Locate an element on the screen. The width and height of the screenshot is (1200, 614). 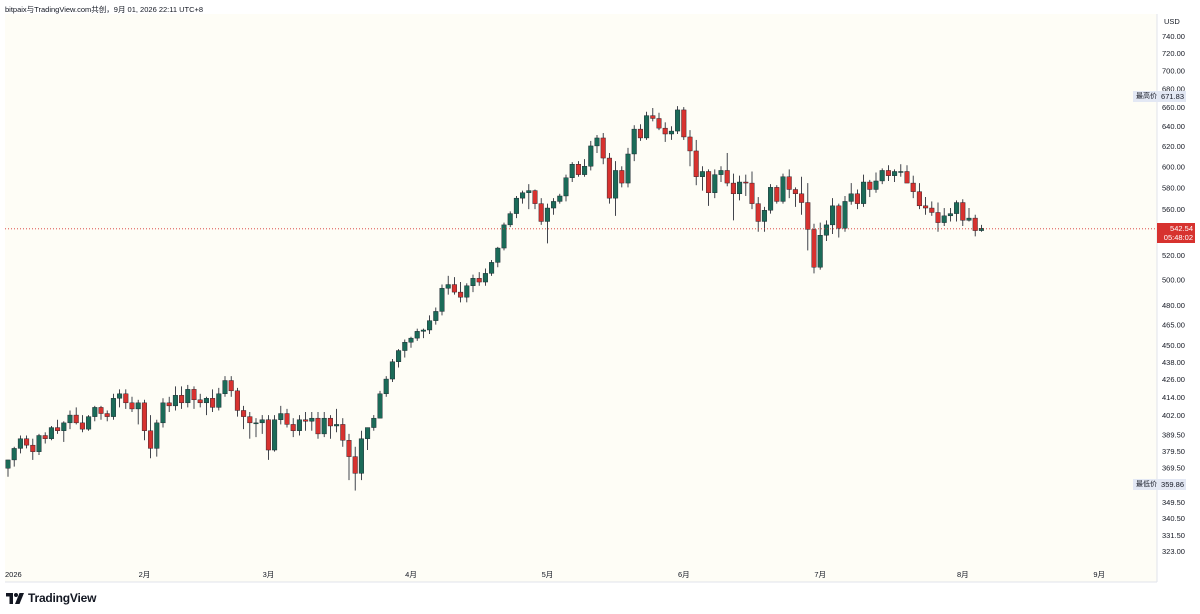
price-tick-label: 740.00 is located at coordinates (1173, 36).